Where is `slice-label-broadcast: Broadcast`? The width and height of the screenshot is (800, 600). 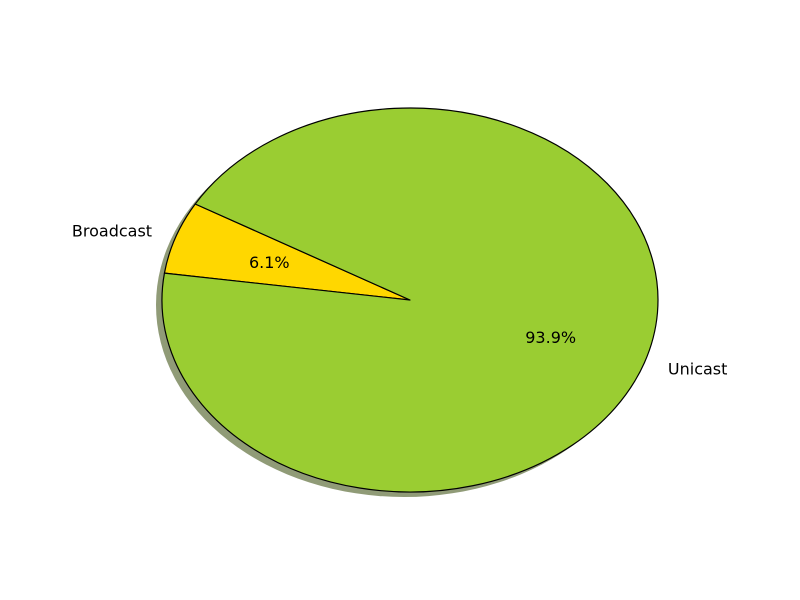
slice-label-broadcast: Broadcast is located at coordinates (112, 231).